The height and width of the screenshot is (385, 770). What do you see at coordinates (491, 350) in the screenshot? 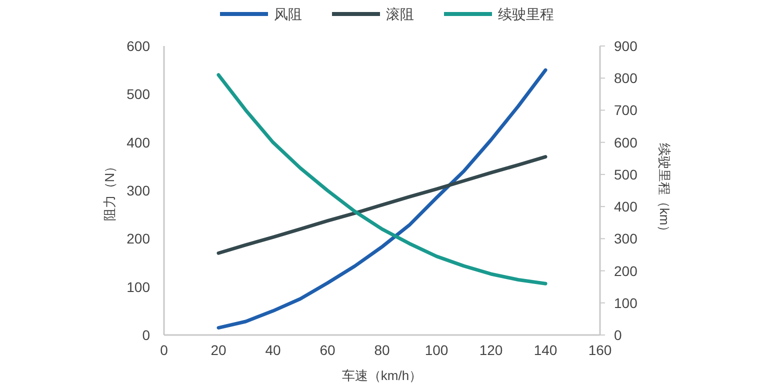
I see `x-tick-label: 120` at bounding box center [491, 350].